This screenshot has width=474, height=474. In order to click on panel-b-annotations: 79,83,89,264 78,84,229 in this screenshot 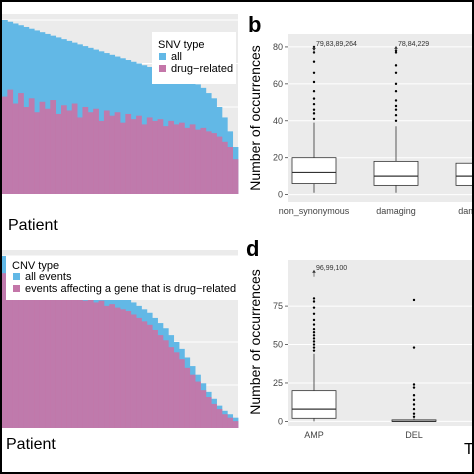, I will do `click(370, 47)`.